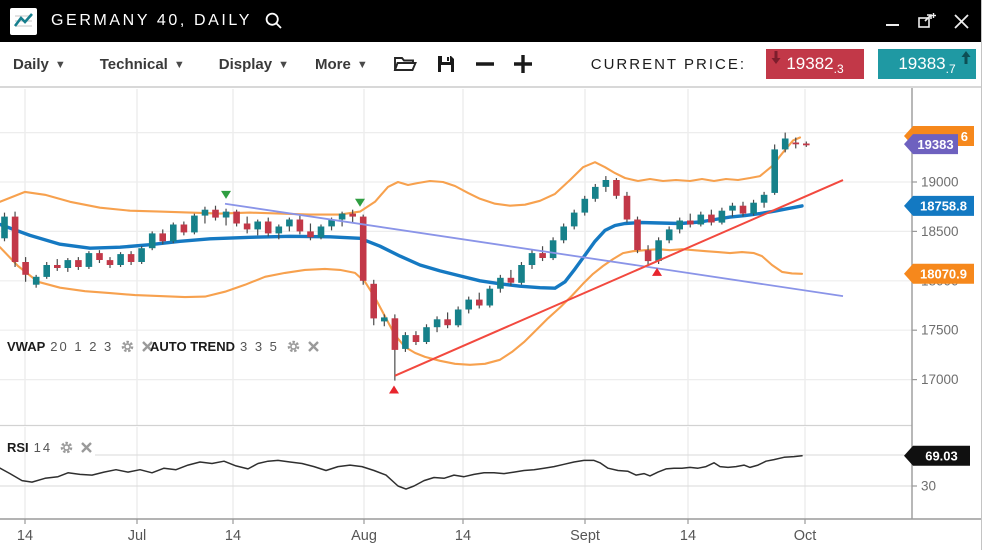 The image size is (982, 550). Describe the element at coordinates (922, 63) in the screenshot. I see `buy-price-value: 19383` at that location.